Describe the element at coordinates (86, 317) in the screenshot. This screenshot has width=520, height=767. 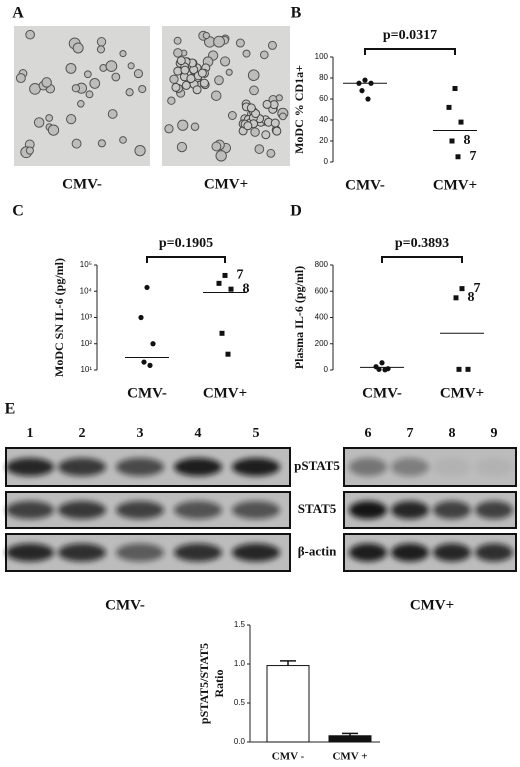
I see `y-tick-label: 10³` at that location.